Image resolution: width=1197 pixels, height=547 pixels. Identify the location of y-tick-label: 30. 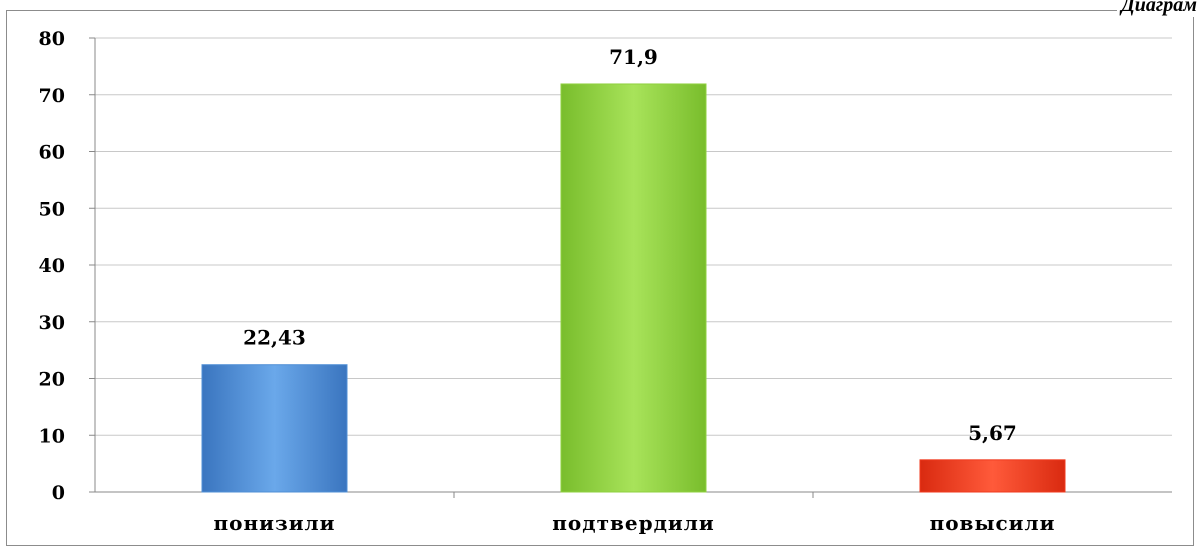
(52, 323).